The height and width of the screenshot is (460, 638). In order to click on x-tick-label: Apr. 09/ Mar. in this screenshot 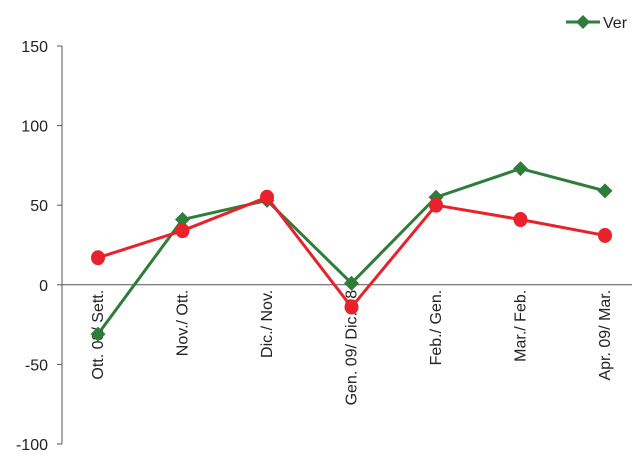, I will do `click(605, 335)`.